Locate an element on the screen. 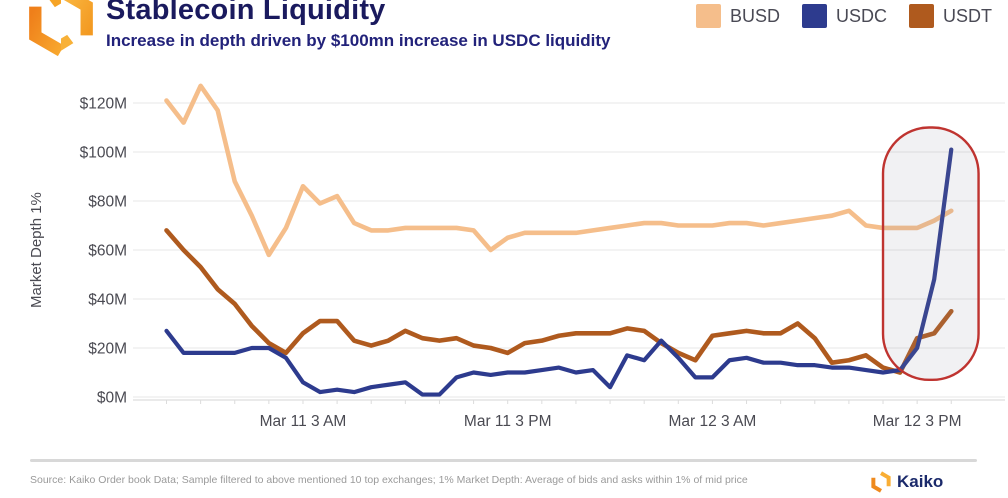  usdc-spike-highlight is located at coordinates (930, 254).